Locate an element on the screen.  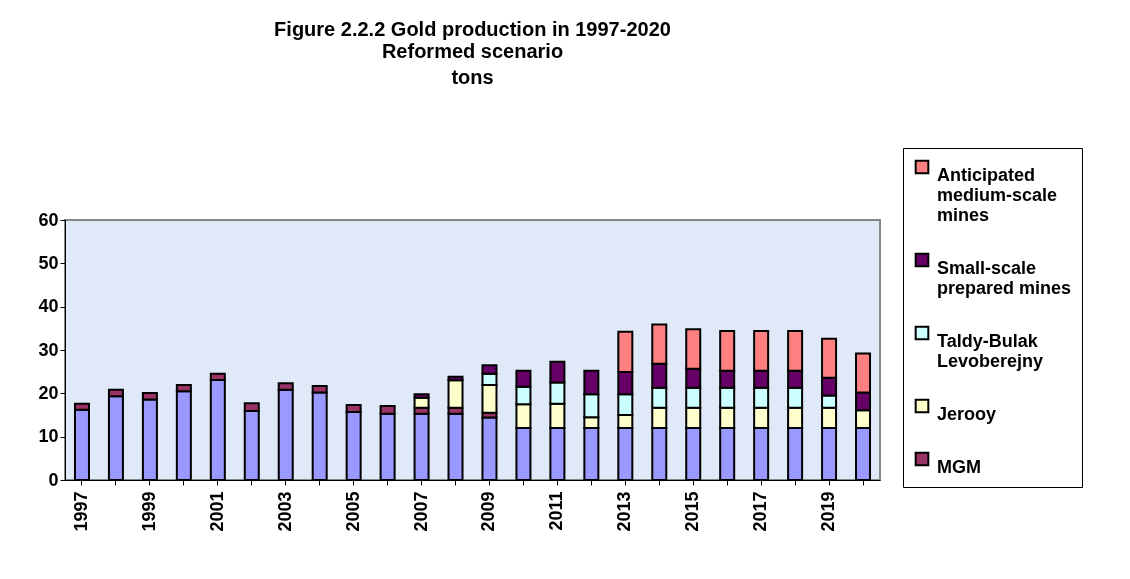
x-tick-label: 1997 is located at coordinates (80, 511).